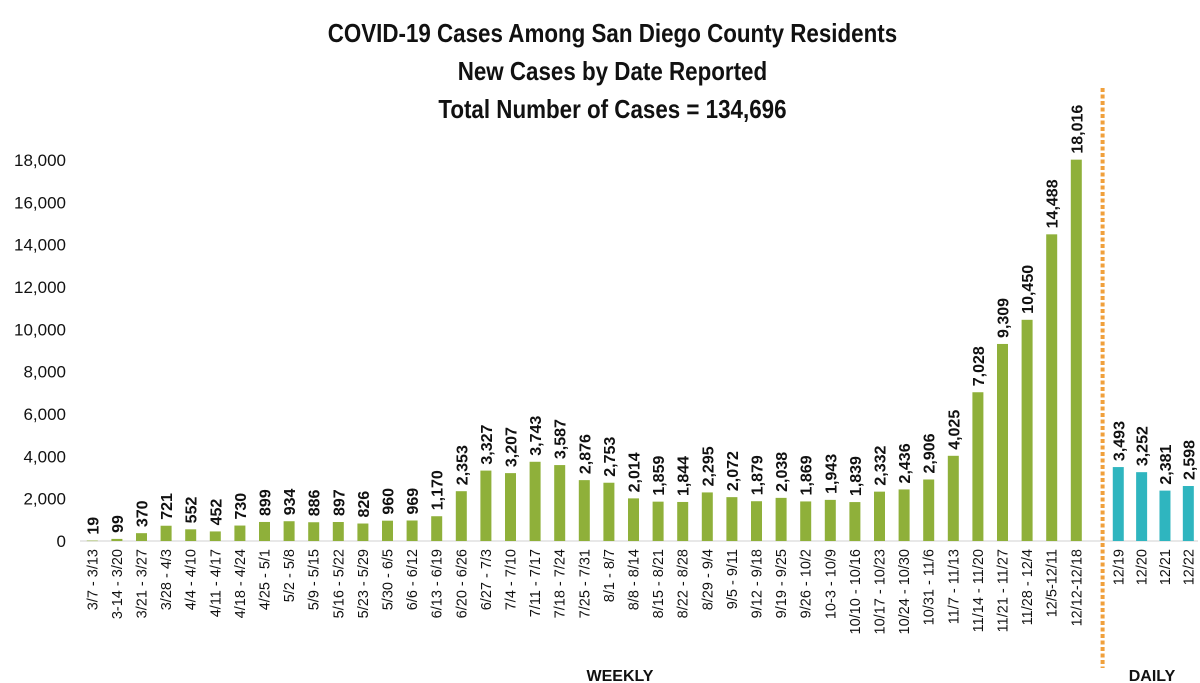 The width and height of the screenshot is (1200, 683). What do you see at coordinates (44, 499) in the screenshot?
I see `y-tick-label: 2,000` at bounding box center [44, 499].